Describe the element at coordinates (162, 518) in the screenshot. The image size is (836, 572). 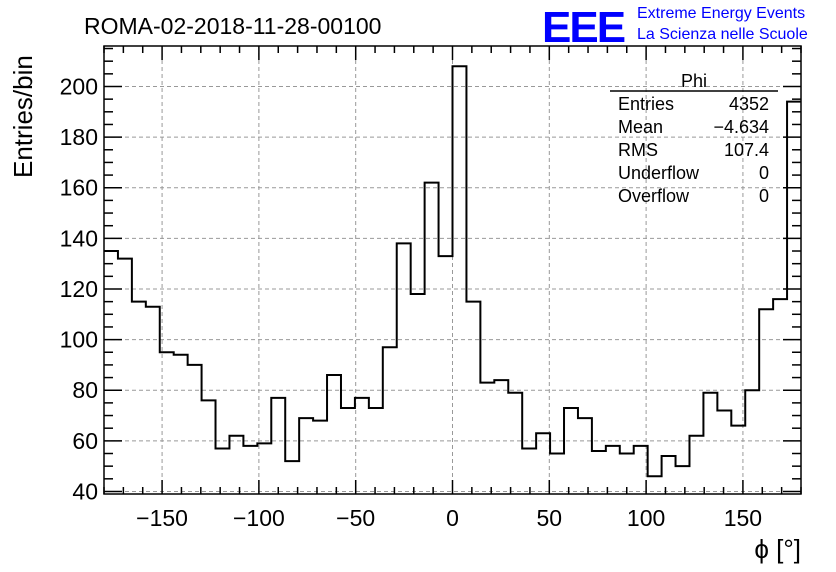
I see `x-tick-label: −150` at that location.